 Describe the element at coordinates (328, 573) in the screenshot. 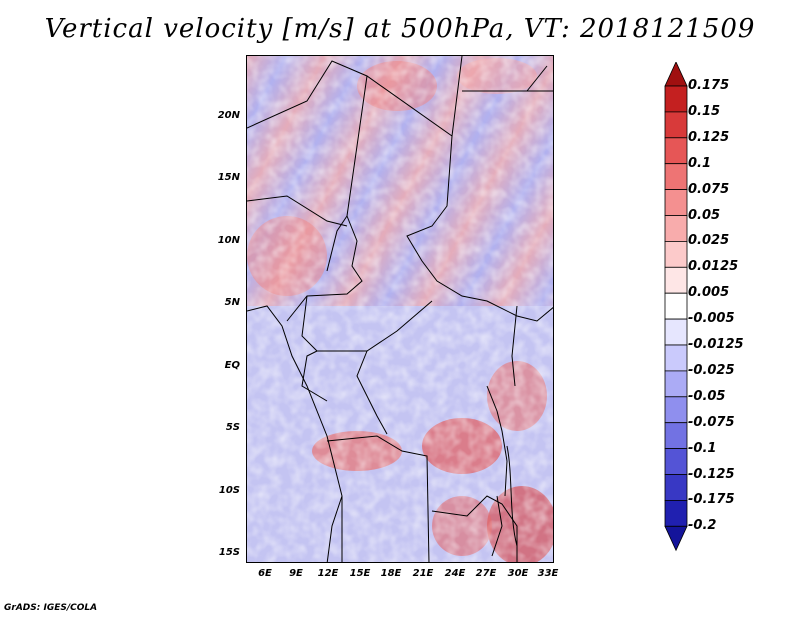

I see `lon-label-12e: 12E` at that location.